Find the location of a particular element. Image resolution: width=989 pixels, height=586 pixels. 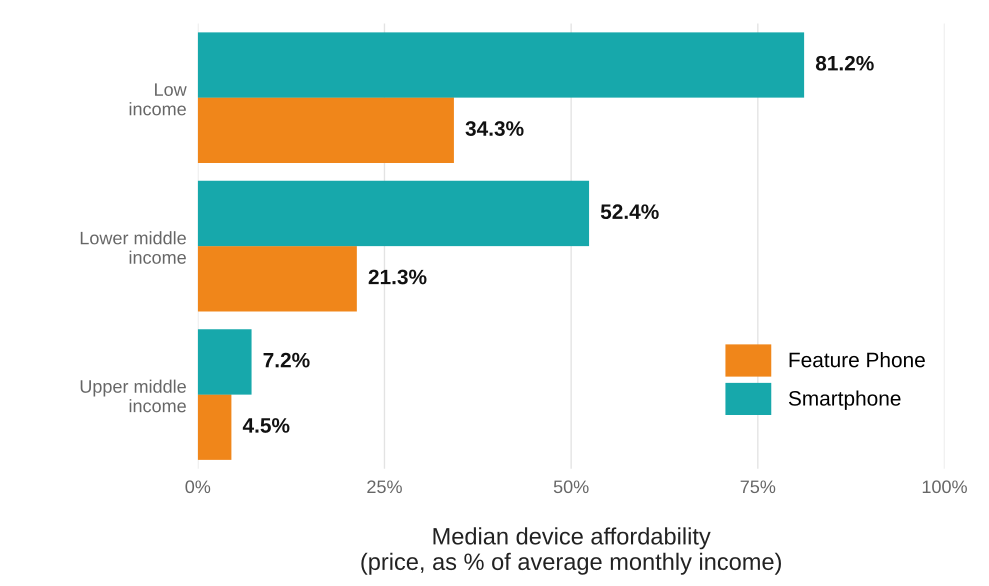

x-tick-label: 50% is located at coordinates (571, 487).